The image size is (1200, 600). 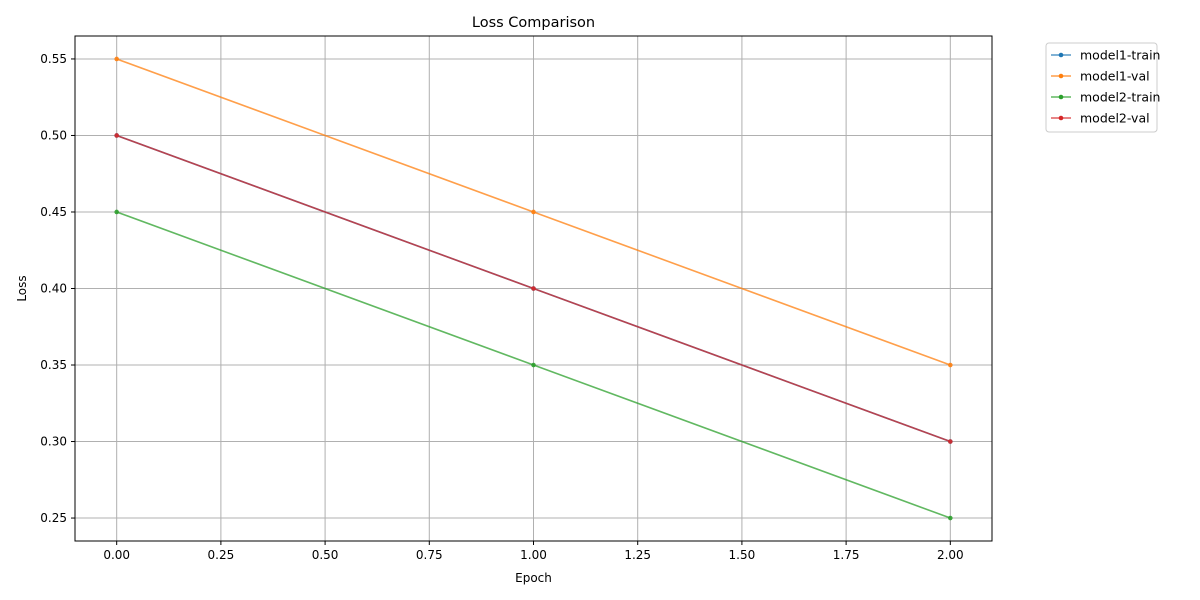 What do you see at coordinates (53, 289) in the screenshot?
I see `y-tick-label: 0.40` at bounding box center [53, 289].